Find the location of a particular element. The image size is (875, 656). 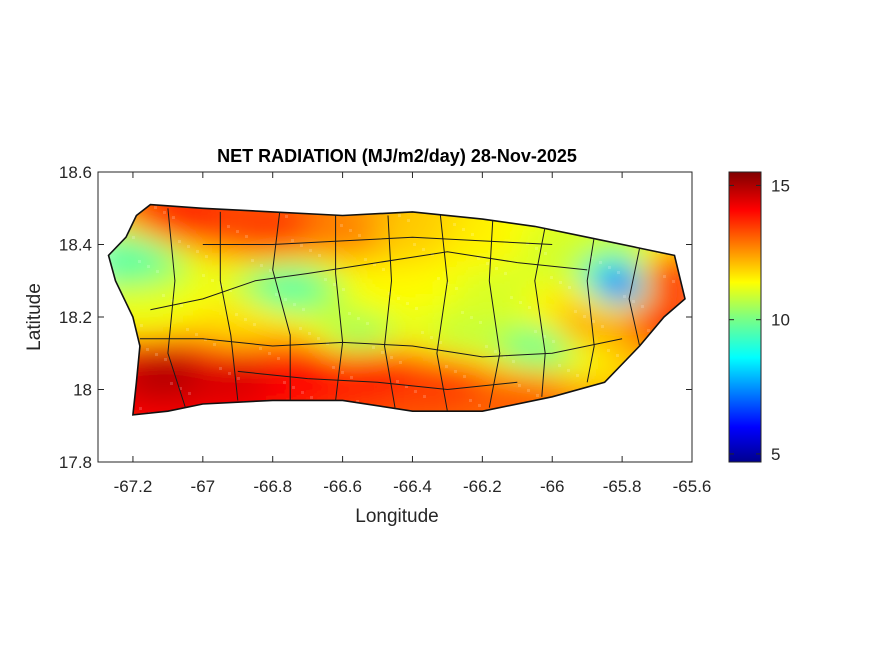

x-axis-label: Longitude is located at coordinates (396, 516).